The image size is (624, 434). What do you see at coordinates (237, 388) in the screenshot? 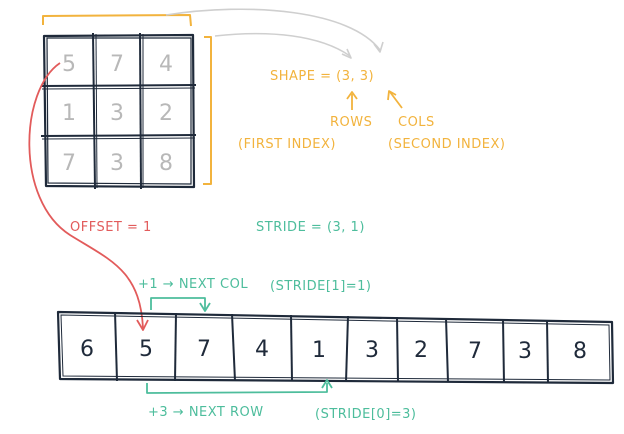
I see `next-row-bracket` at bounding box center [237, 388].